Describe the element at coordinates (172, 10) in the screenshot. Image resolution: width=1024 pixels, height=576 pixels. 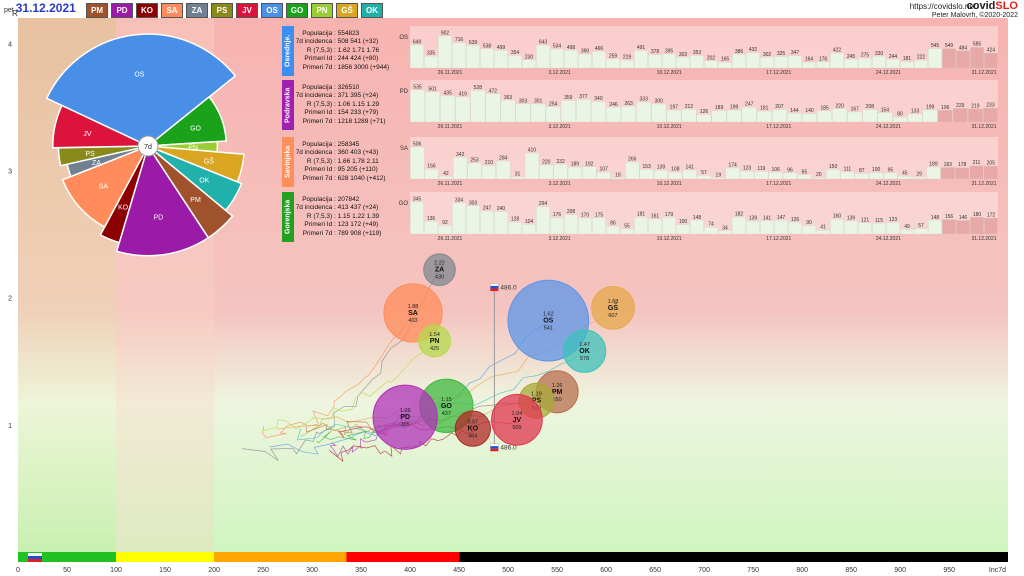
I see `chip-sa: SA` at that location.